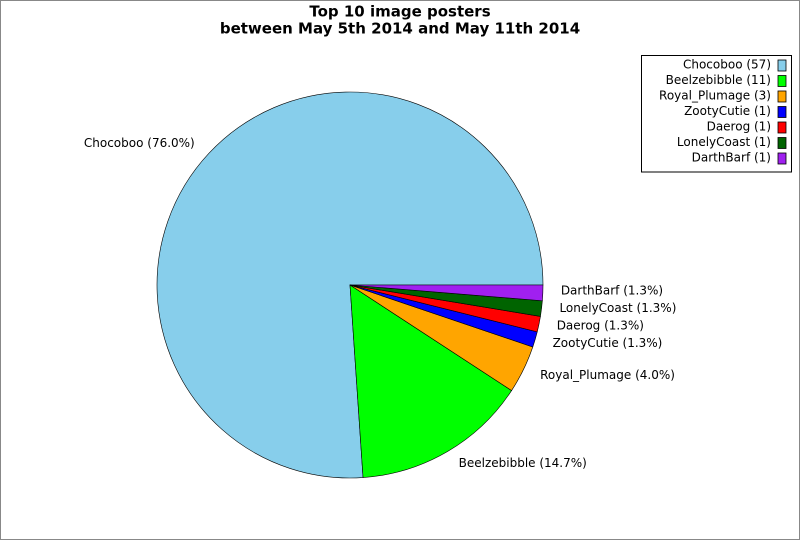 This screenshot has width=800, height=540. What do you see at coordinates (612, 290) in the screenshot?
I see `slice-label: DarthBarf (1.3%)` at bounding box center [612, 290].